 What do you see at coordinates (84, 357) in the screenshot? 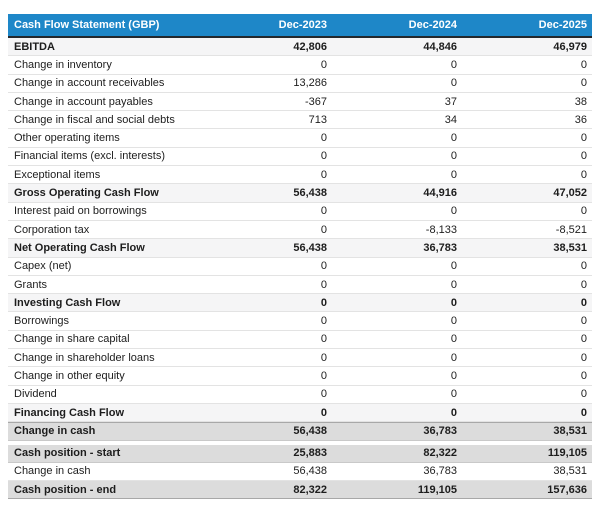
I see `row-label: Change in shareholder loans` at bounding box center [84, 357].